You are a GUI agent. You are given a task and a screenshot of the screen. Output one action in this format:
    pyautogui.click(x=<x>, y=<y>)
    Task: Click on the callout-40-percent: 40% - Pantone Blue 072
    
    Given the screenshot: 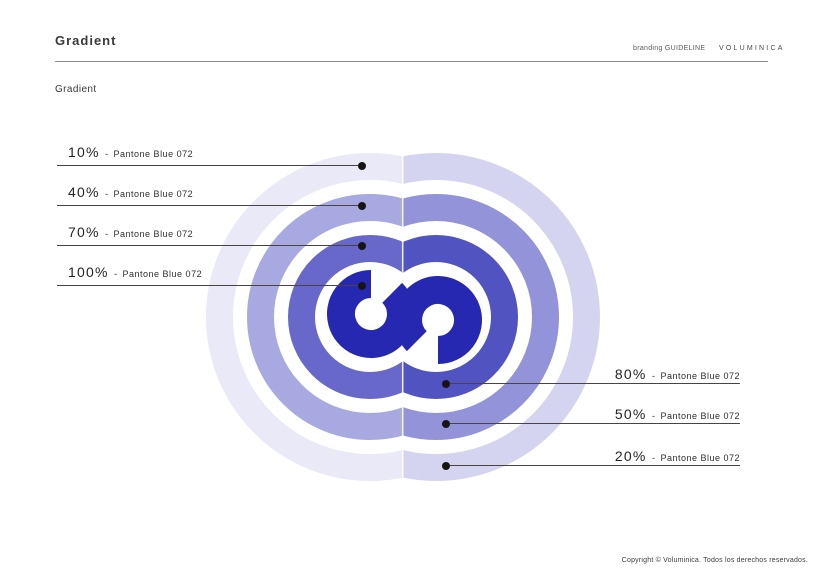 What is the action you would take?
    pyautogui.click(x=130, y=193)
    